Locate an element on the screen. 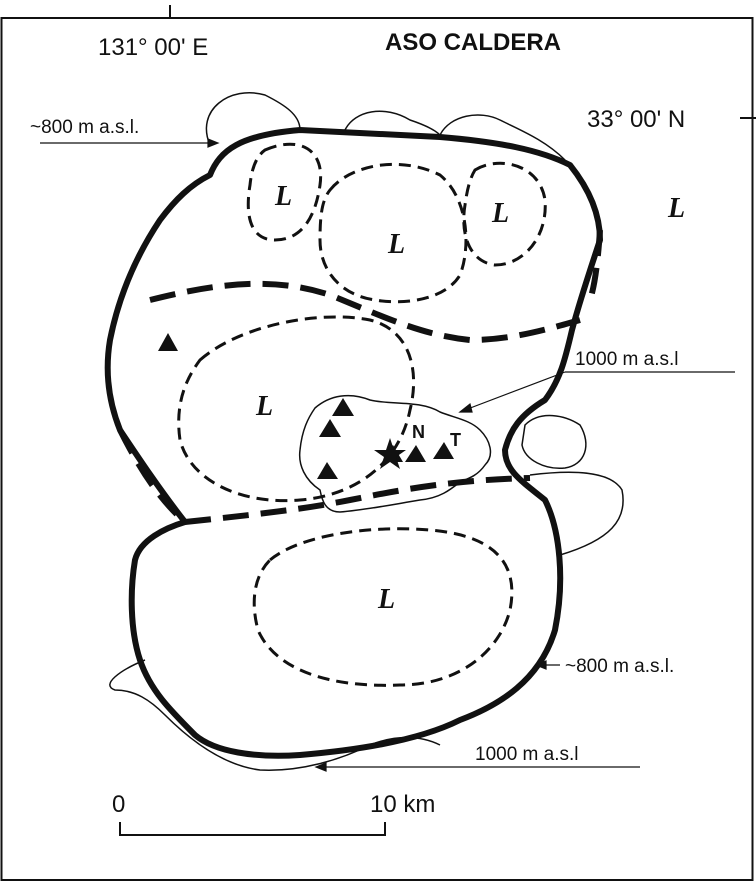  vent-label-t: T is located at coordinates (455, 440).